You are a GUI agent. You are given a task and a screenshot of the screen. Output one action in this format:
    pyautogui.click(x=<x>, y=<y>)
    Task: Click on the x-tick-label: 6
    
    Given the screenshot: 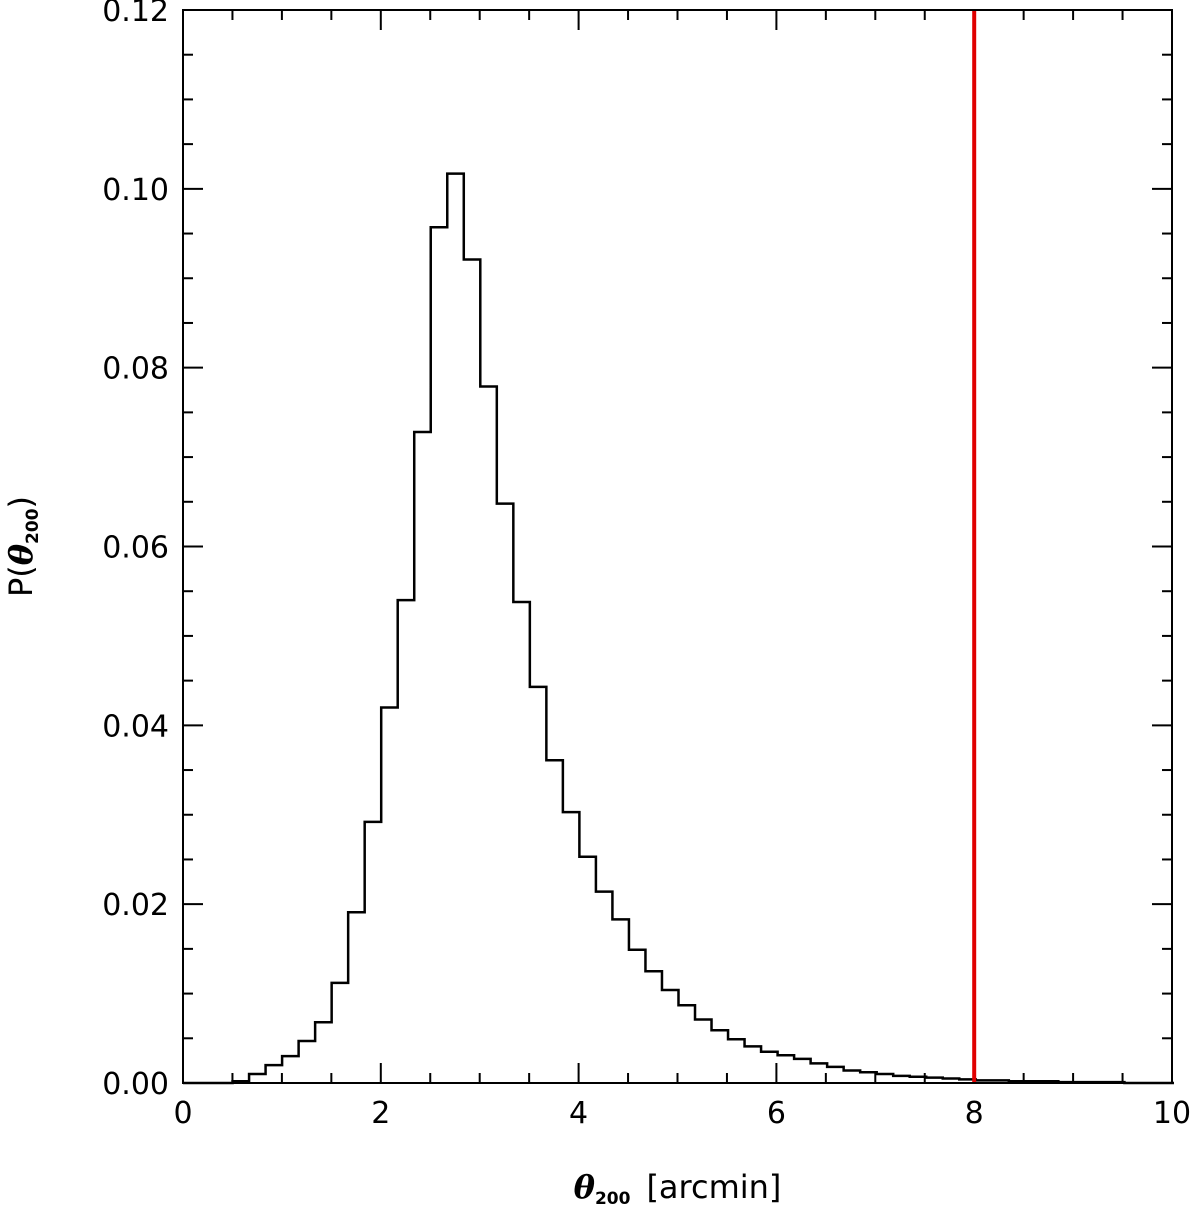 What is the action you would take?
    pyautogui.click(x=776, y=1113)
    